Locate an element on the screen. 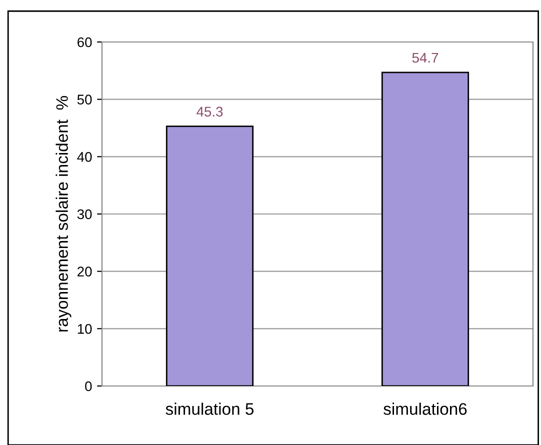 The image size is (541, 445). y-tick-label: 0 is located at coordinates (88, 386).